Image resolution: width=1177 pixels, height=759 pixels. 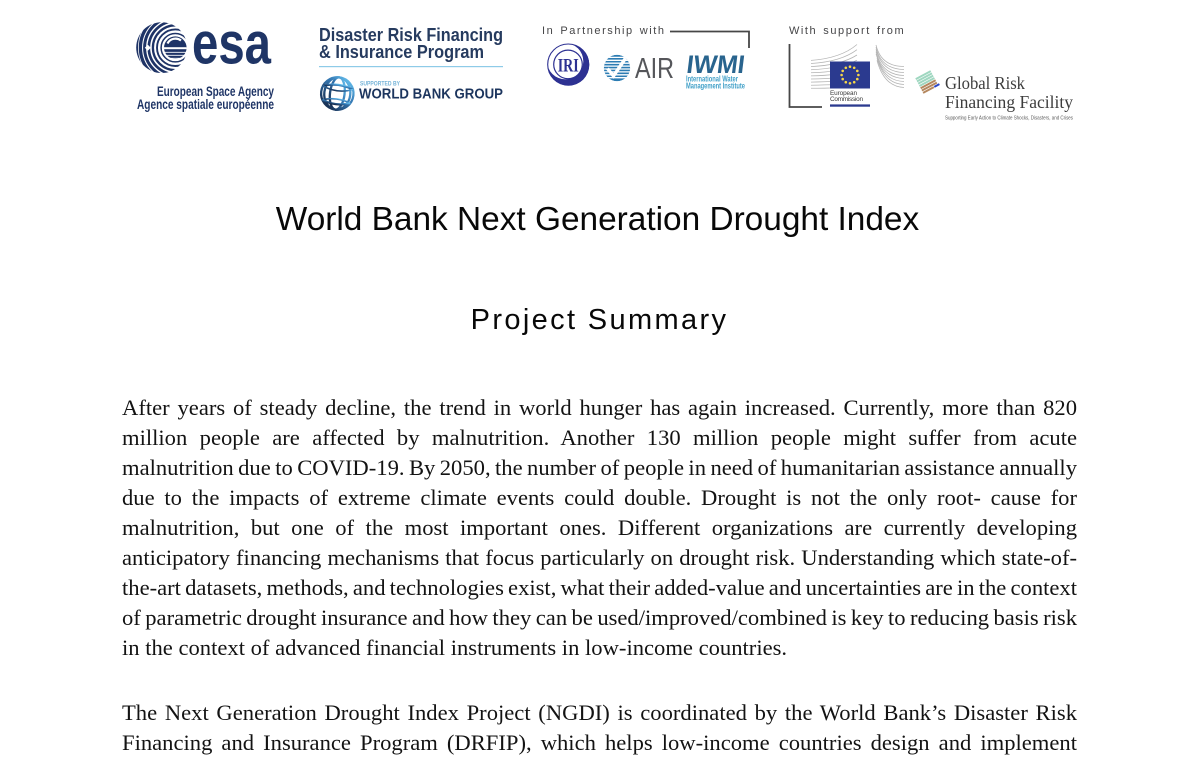 I want to click on svg-text: Commission, so click(x=846, y=99).